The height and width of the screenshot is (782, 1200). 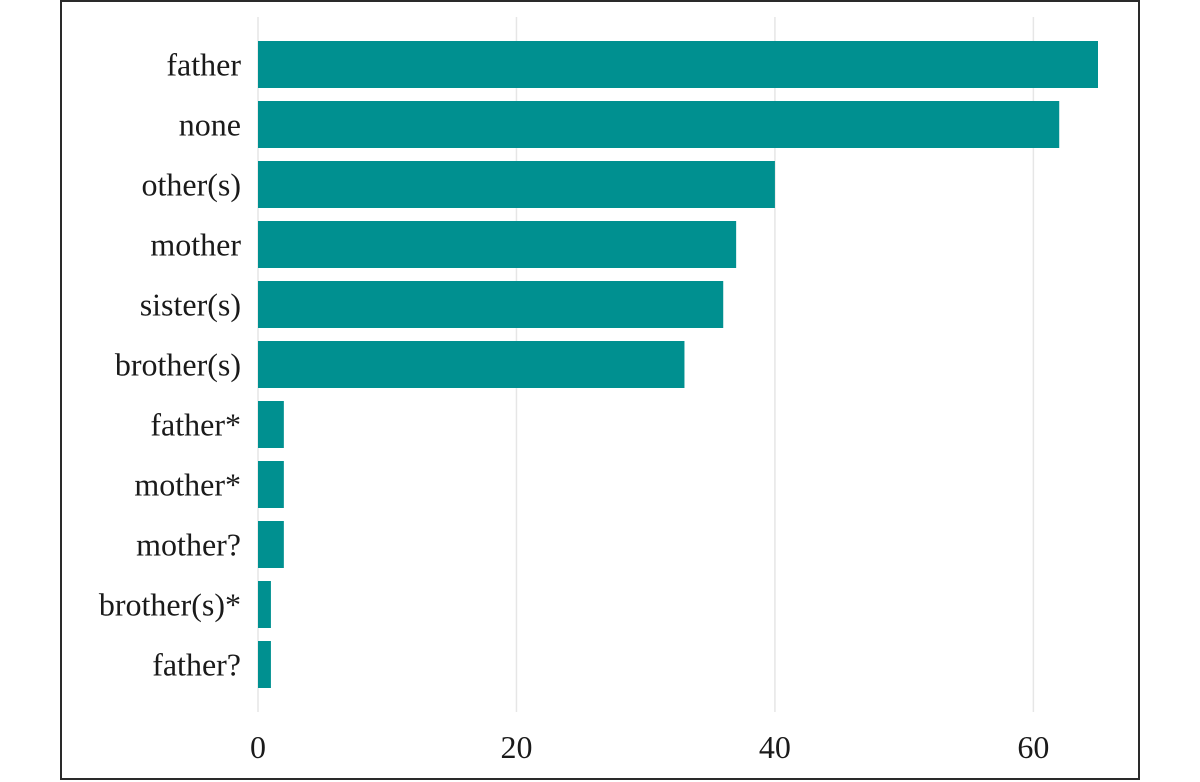 What do you see at coordinates (203, 65) in the screenshot?
I see `category-label: father` at bounding box center [203, 65].